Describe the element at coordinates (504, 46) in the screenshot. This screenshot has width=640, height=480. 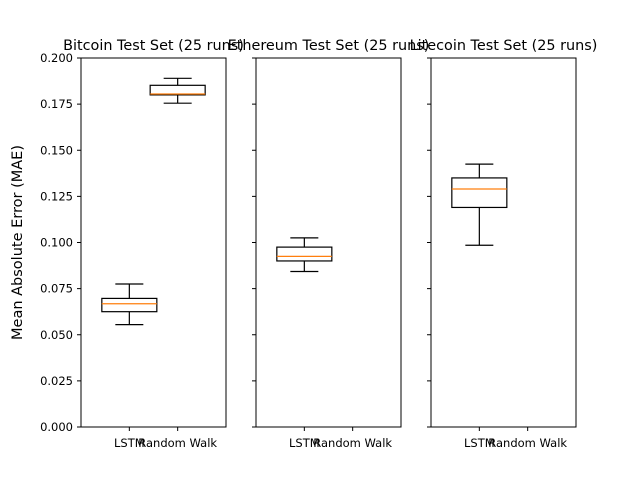
I see `subplot-title-3: Litecoin Test Set (25 runs)` at that location.